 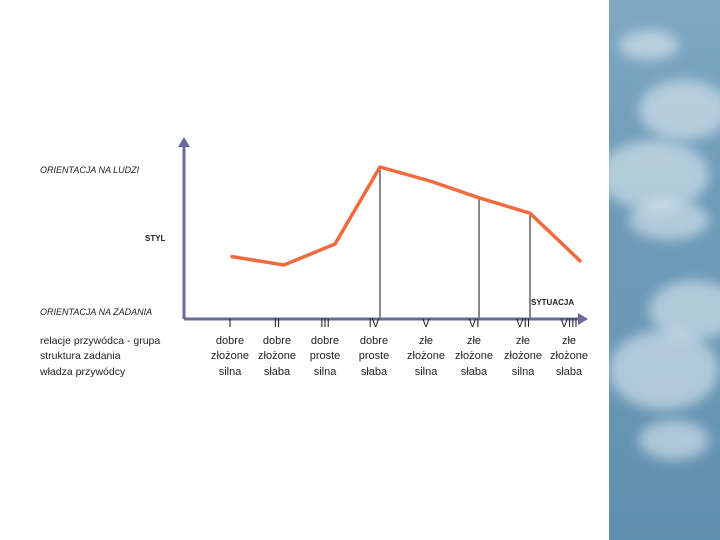 I want to click on y-axis-arrow, so click(x=184, y=142).